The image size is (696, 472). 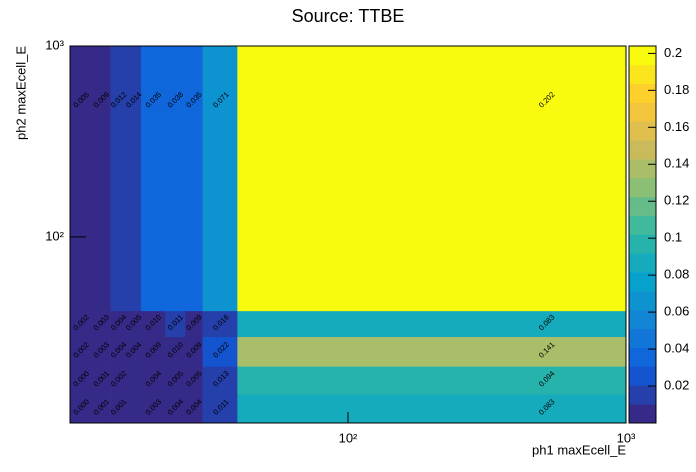 What do you see at coordinates (676, 274) in the screenshot?
I see `colorbar-tick-label: 0.08` at bounding box center [676, 274].